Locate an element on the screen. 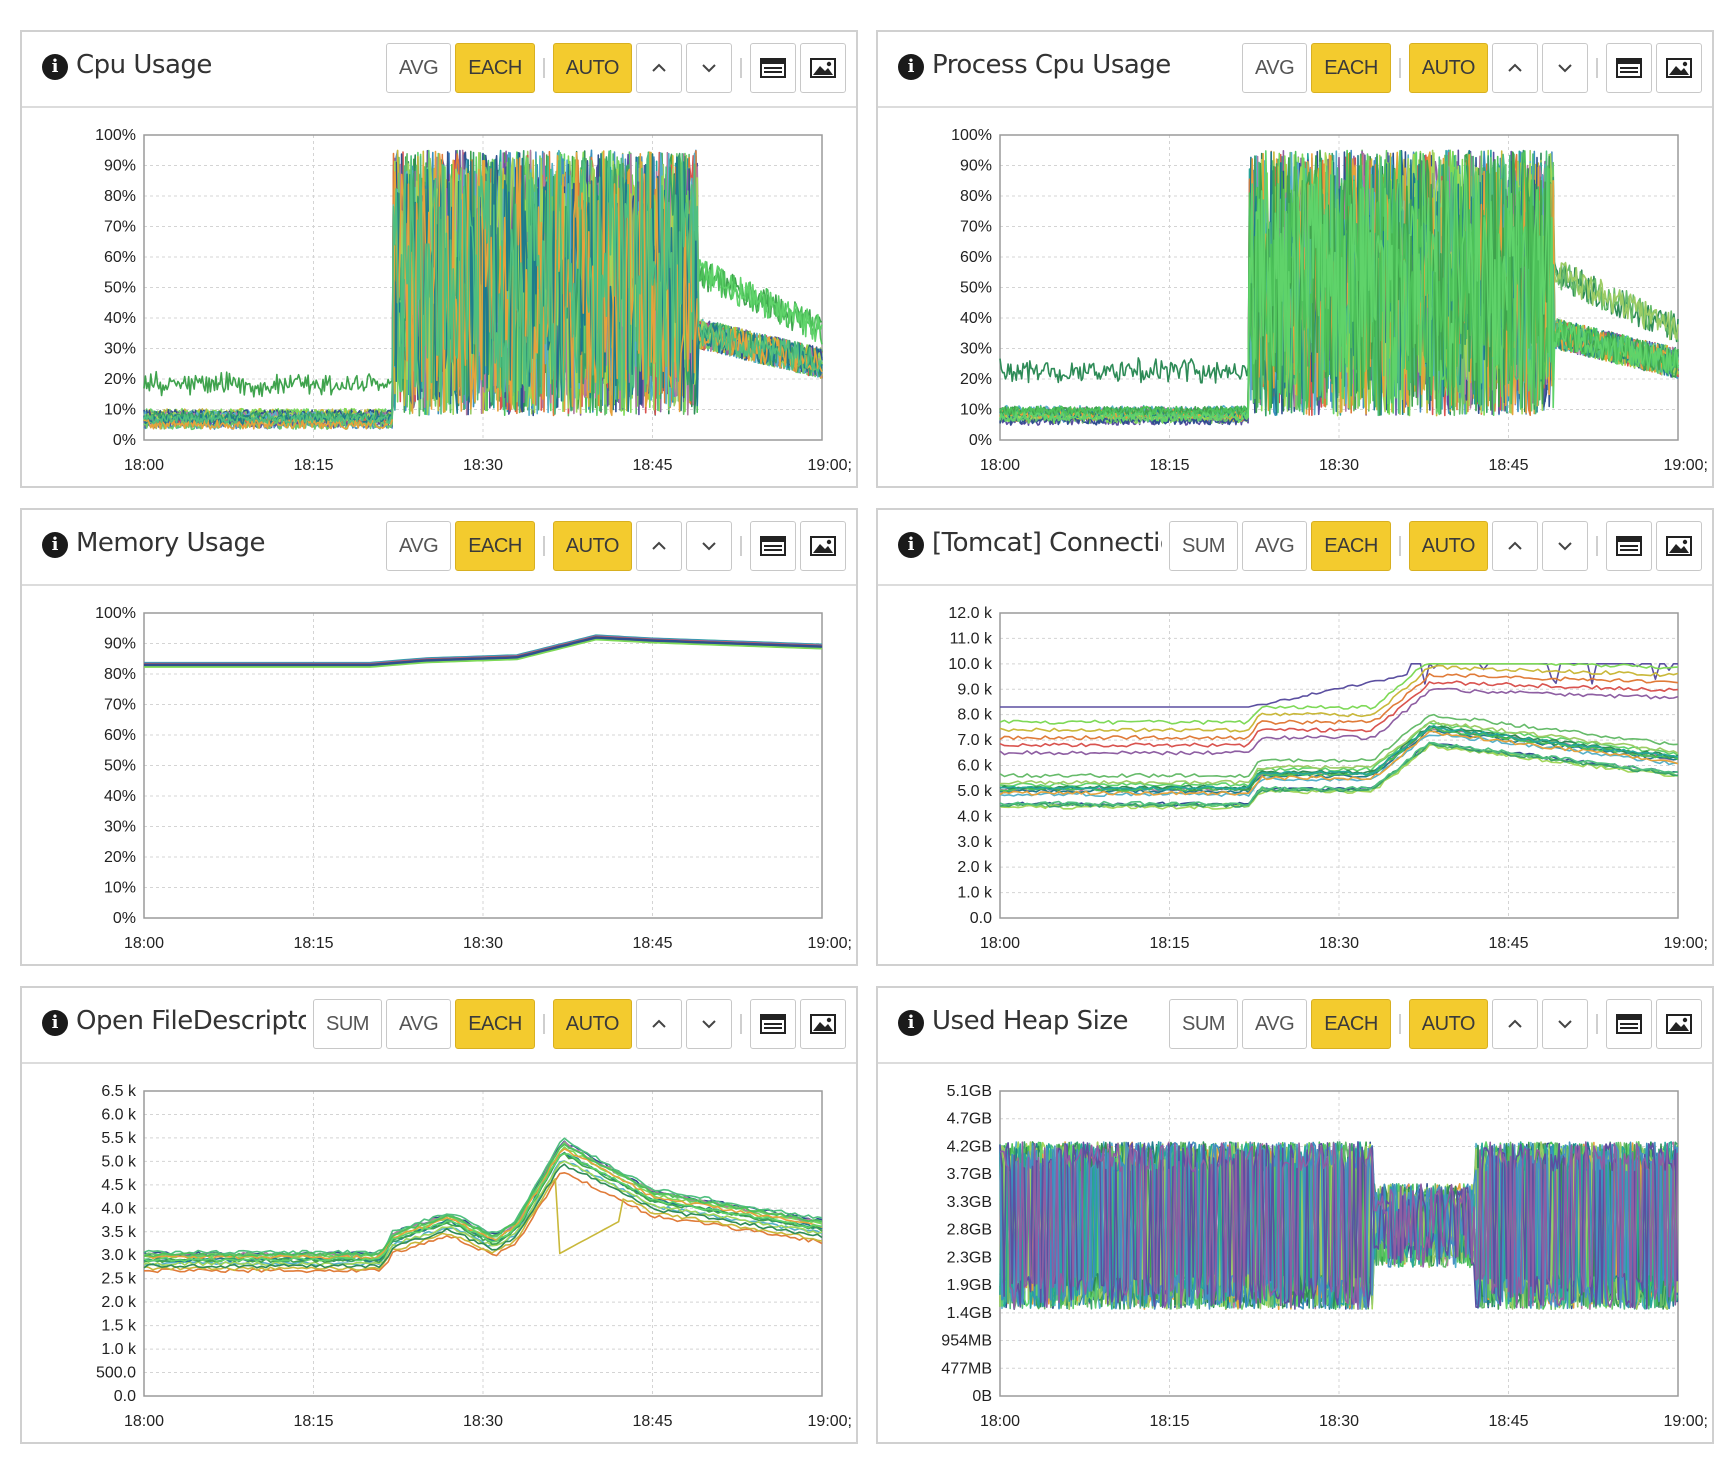  y-tick-label: 2.8GB is located at coordinates (969, 1230).